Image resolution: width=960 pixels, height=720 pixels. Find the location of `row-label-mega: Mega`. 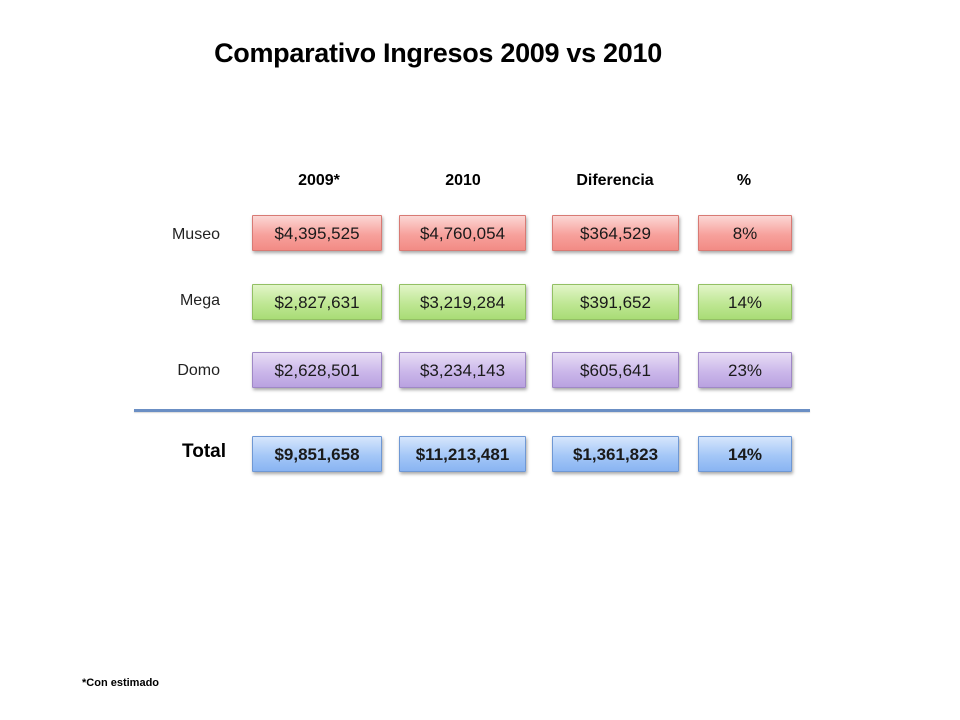

row-label-mega: Mega is located at coordinates (199, 300).